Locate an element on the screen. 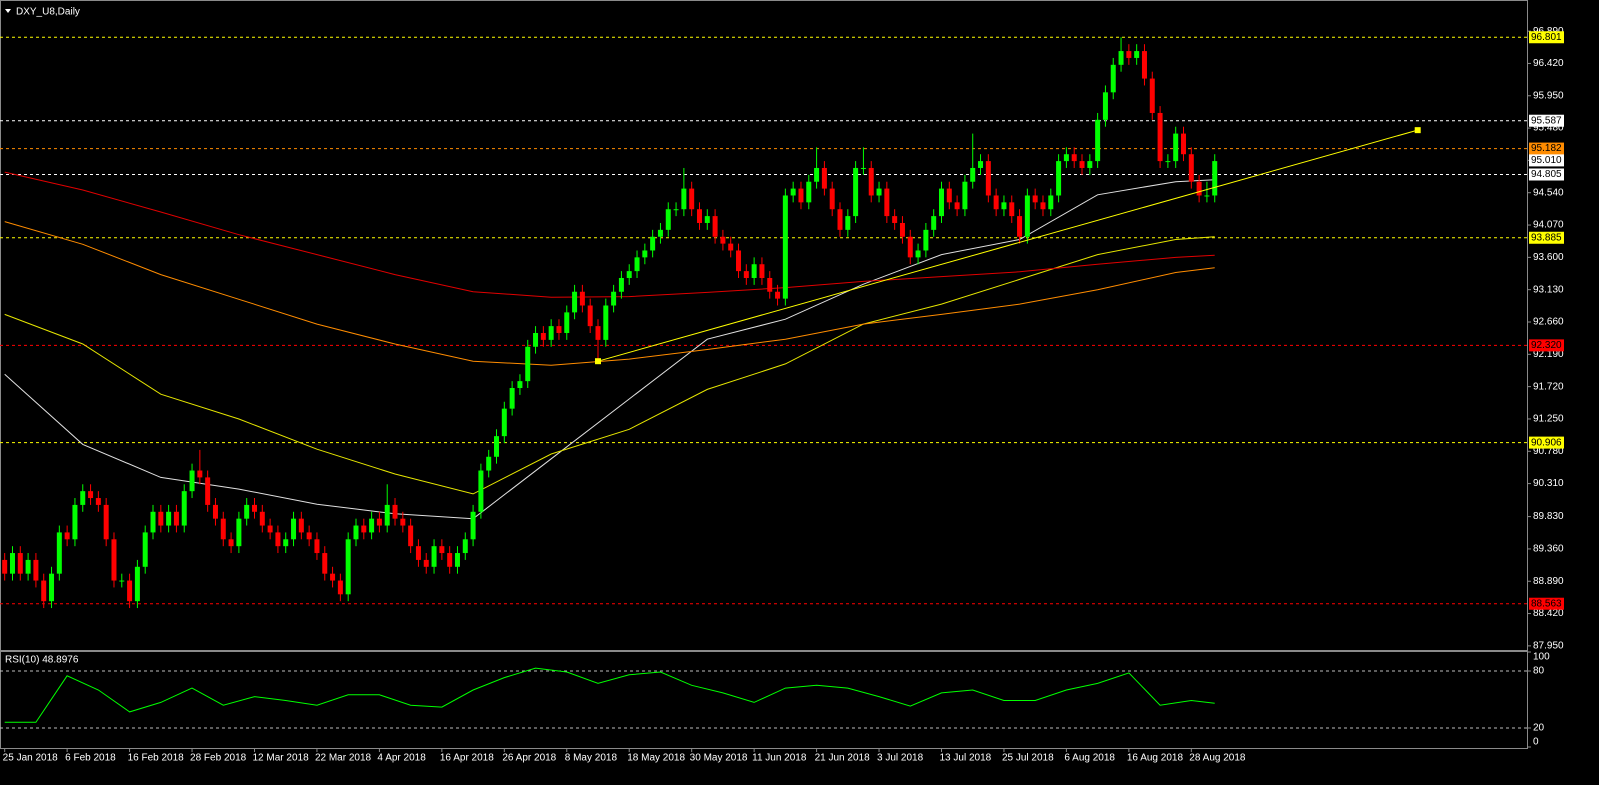 Image resolution: width=1599 pixels, height=785 pixels. chart-title: DXY_U8,Daily is located at coordinates (48, 12).